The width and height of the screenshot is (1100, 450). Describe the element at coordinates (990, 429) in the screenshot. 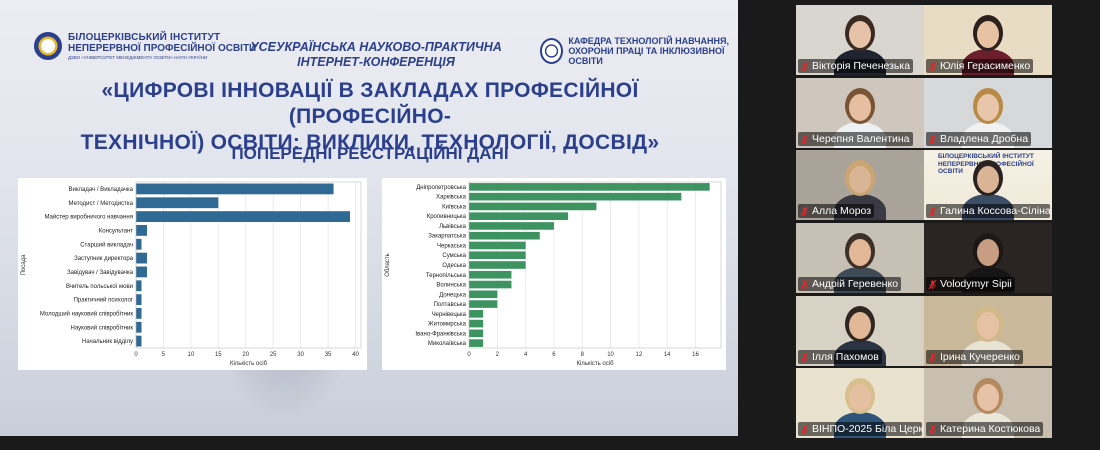

I see `participant-name: Катерина Костюкова` at that location.